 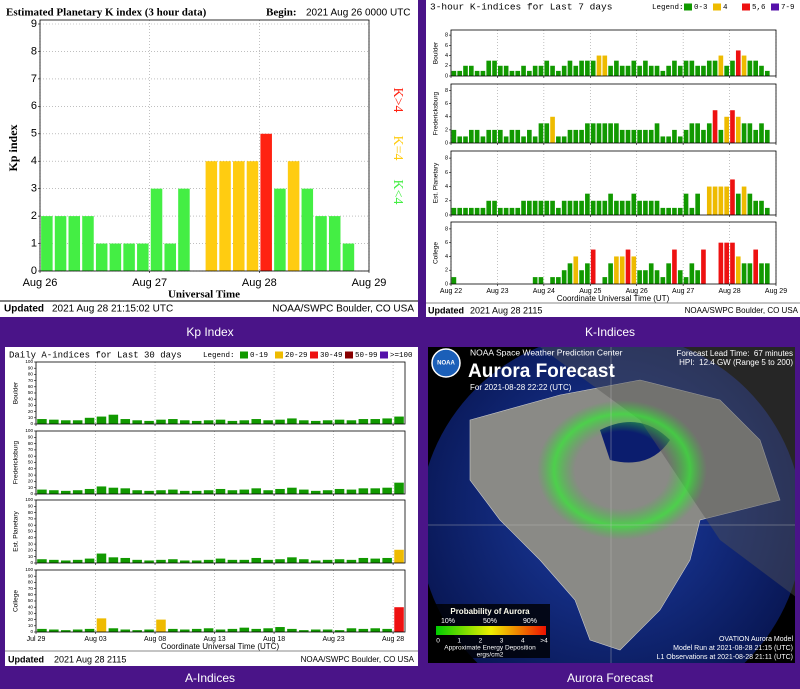 What do you see at coordinates (735, 353) in the screenshot?
I see `lead-time: Forecast Lead Time: 67 minutes` at bounding box center [735, 353].